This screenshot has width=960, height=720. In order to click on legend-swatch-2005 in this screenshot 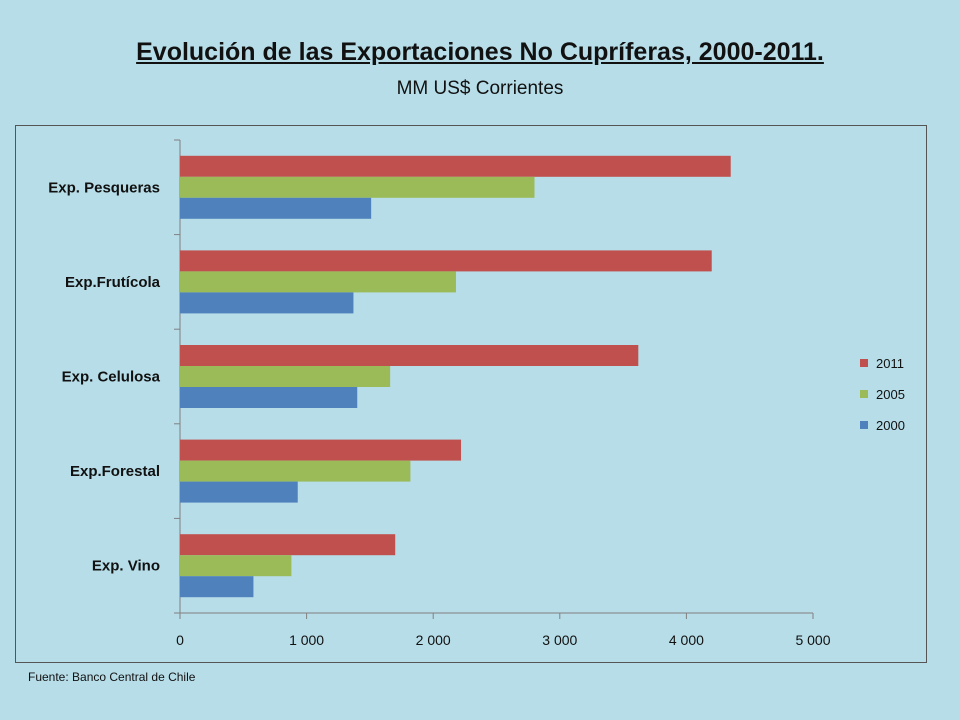, I will do `click(864, 394)`.